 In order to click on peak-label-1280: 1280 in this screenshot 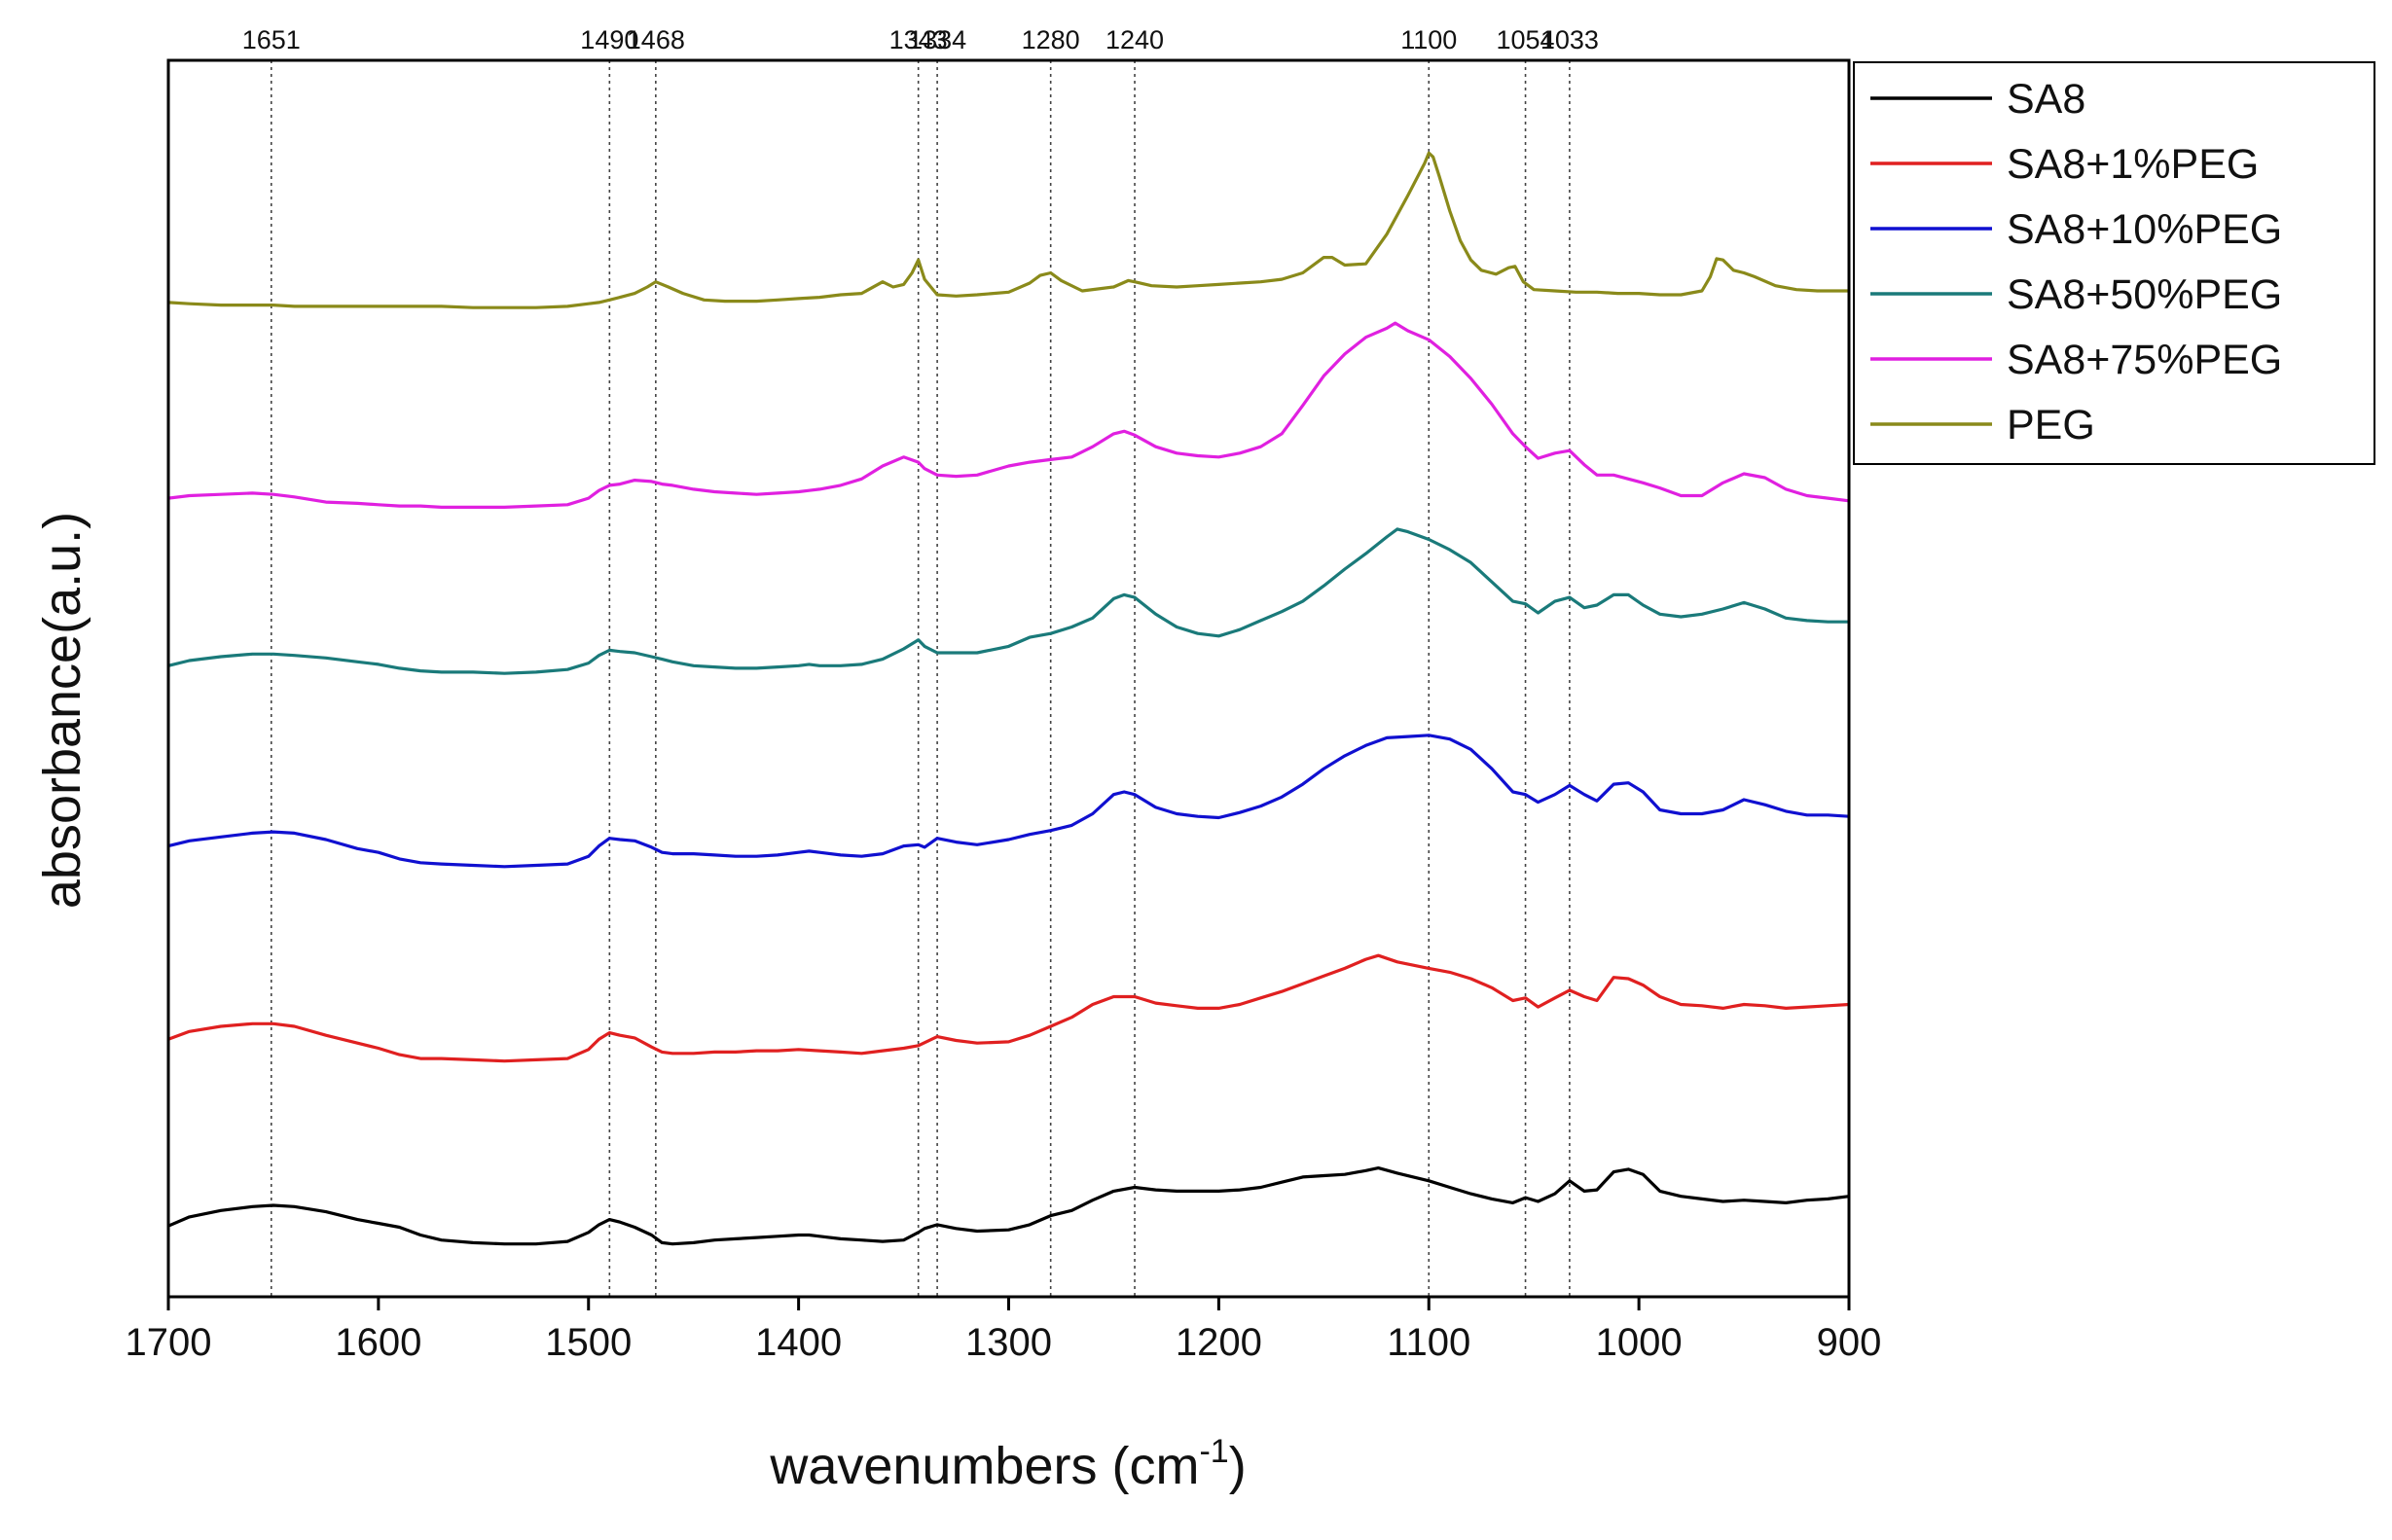, I will do `click(1051, 39)`.